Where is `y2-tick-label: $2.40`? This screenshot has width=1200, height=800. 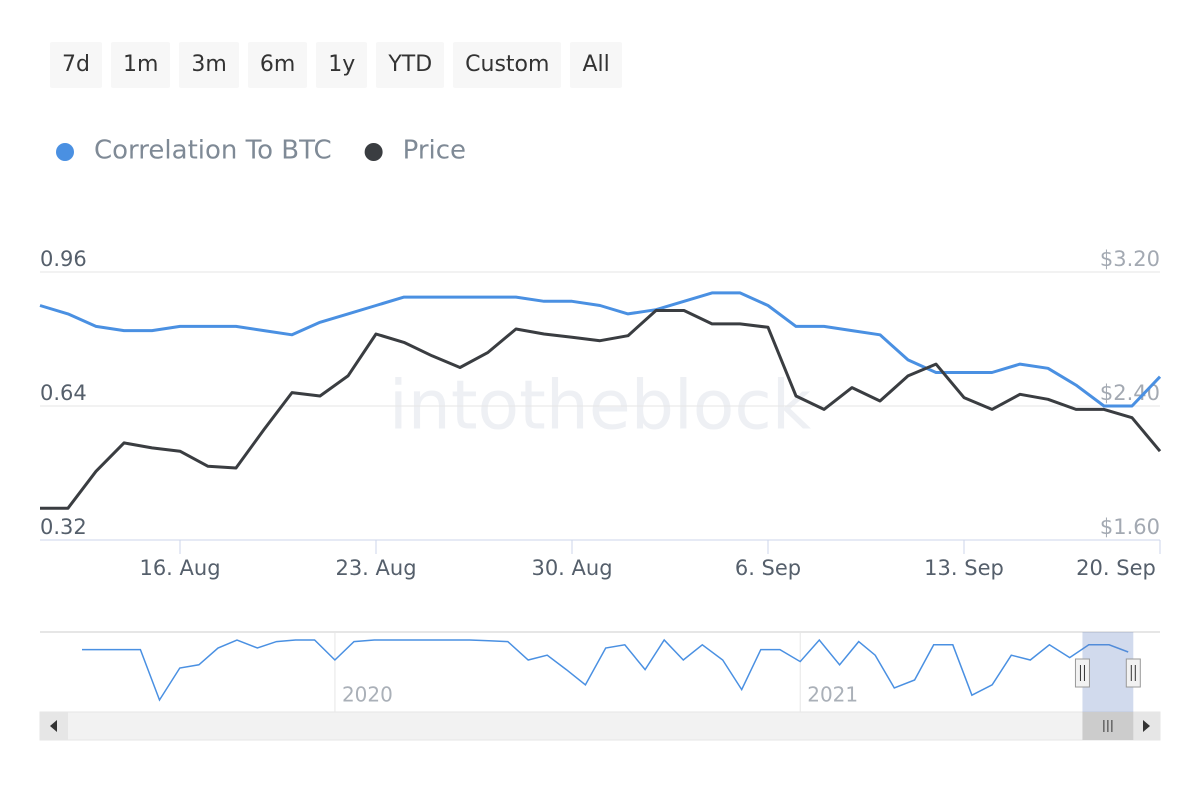
y2-tick-label: $2.40 is located at coordinates (1130, 393).